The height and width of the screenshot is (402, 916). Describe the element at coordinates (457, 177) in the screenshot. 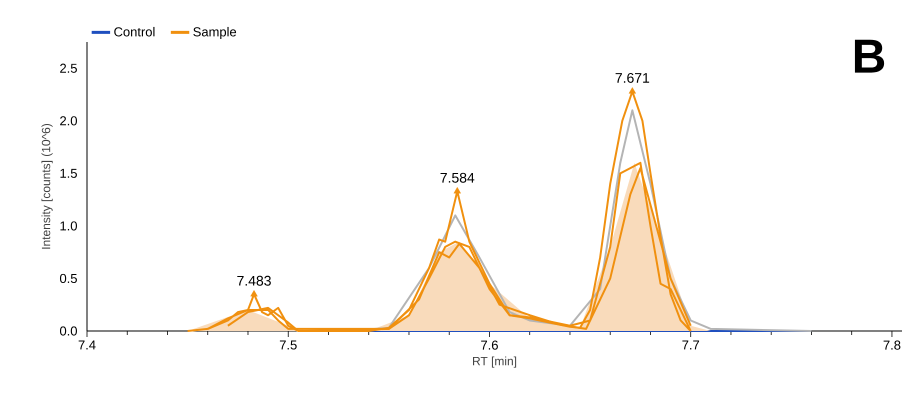

I see `annotation: 7.584` at that location.